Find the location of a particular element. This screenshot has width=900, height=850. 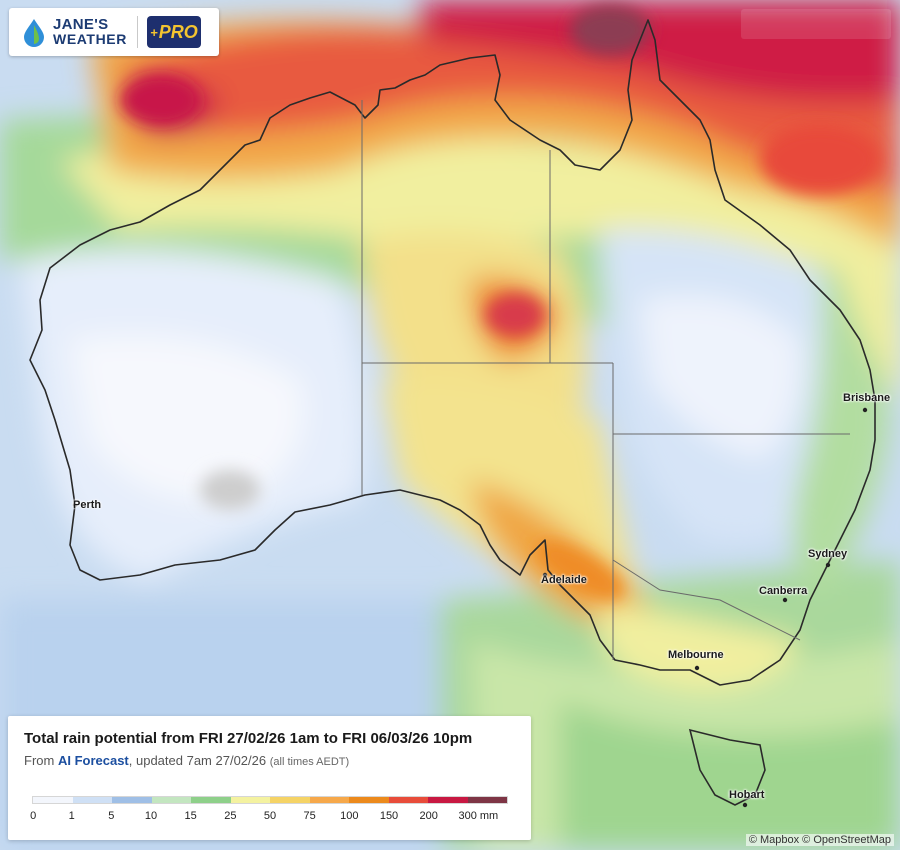

brisbane-dot is located at coordinates (865, 410).